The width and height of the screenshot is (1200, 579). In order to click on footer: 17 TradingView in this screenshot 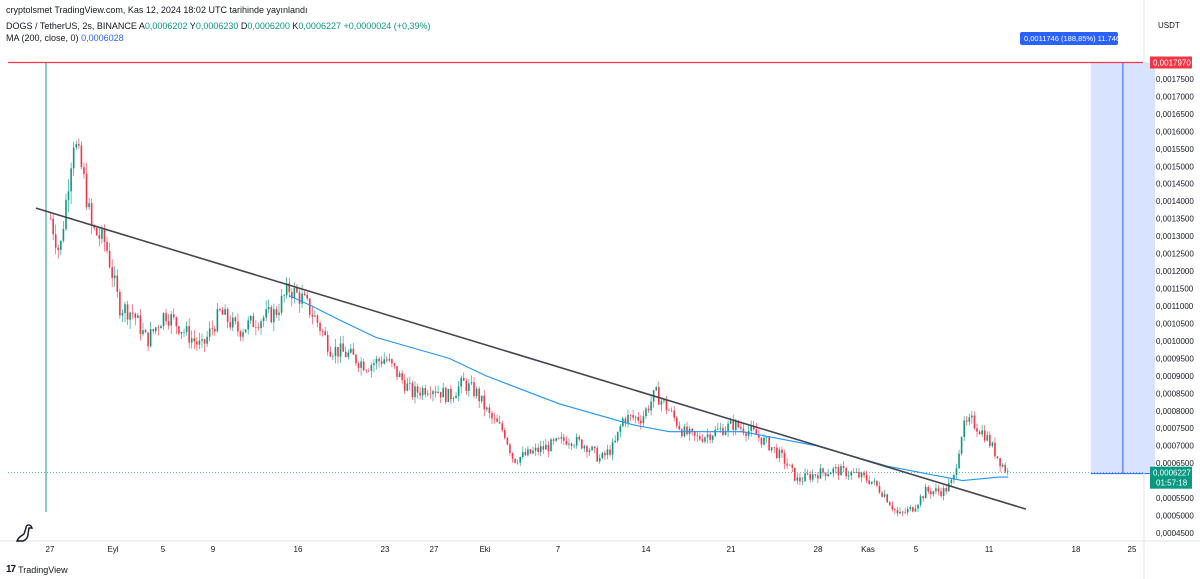, I will do `click(37, 569)`.